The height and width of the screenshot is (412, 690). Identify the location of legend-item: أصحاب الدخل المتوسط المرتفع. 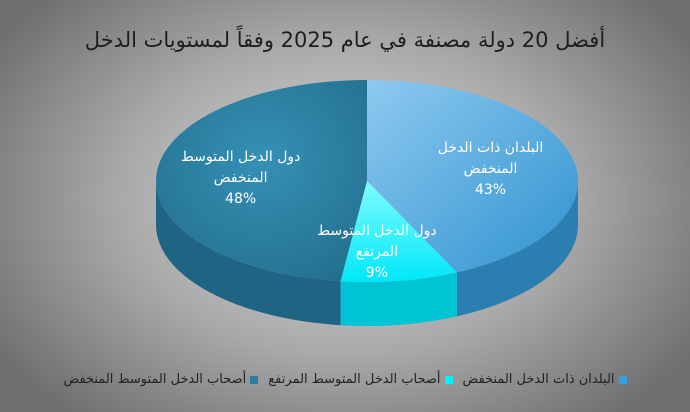
(360, 379).